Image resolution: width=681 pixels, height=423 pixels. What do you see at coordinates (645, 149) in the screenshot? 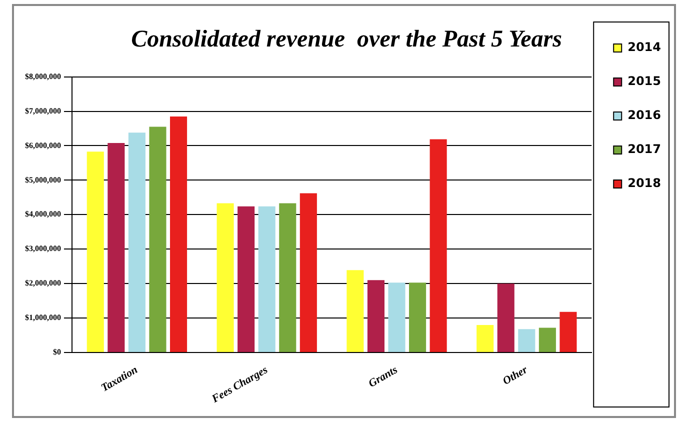
I see `legend-label: 2017` at bounding box center [645, 149].